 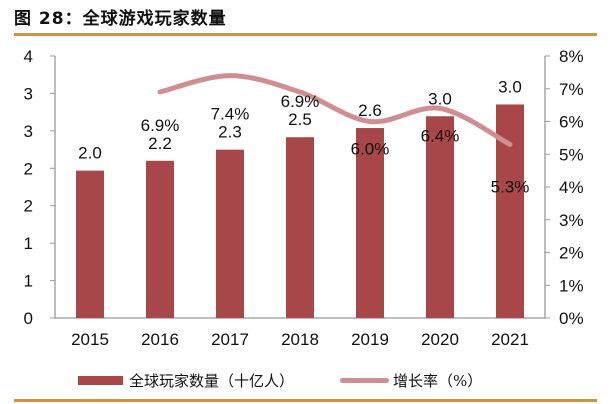 I want to click on x-tick-label: 2020, so click(x=440, y=339).